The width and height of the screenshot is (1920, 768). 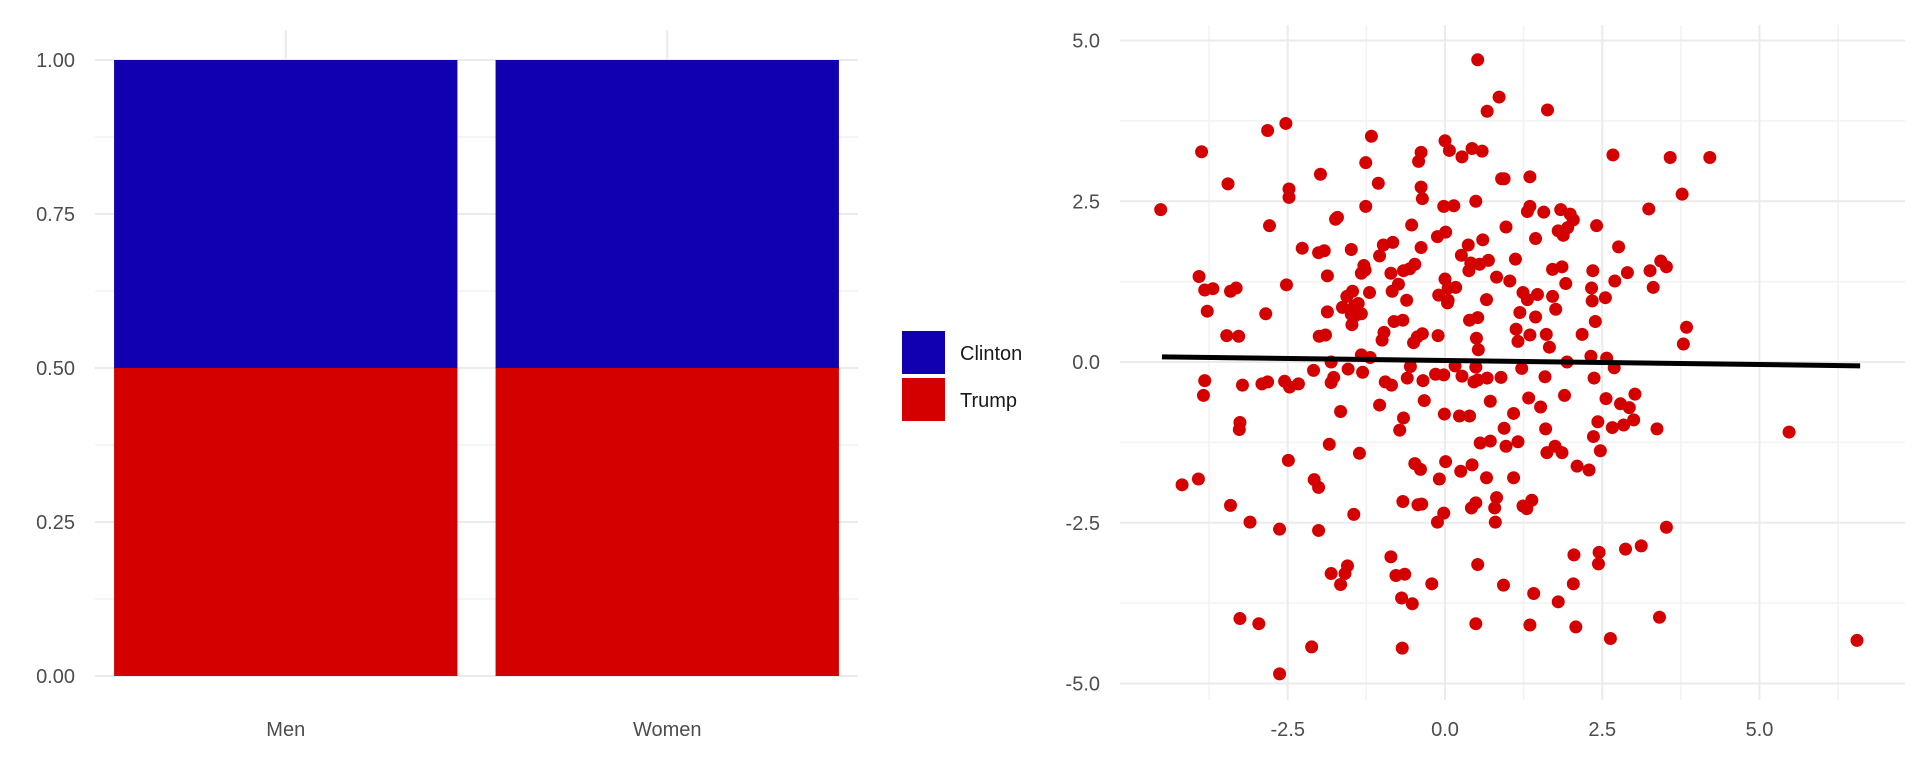 I want to click on bar-clinton-men, so click(x=286, y=214).